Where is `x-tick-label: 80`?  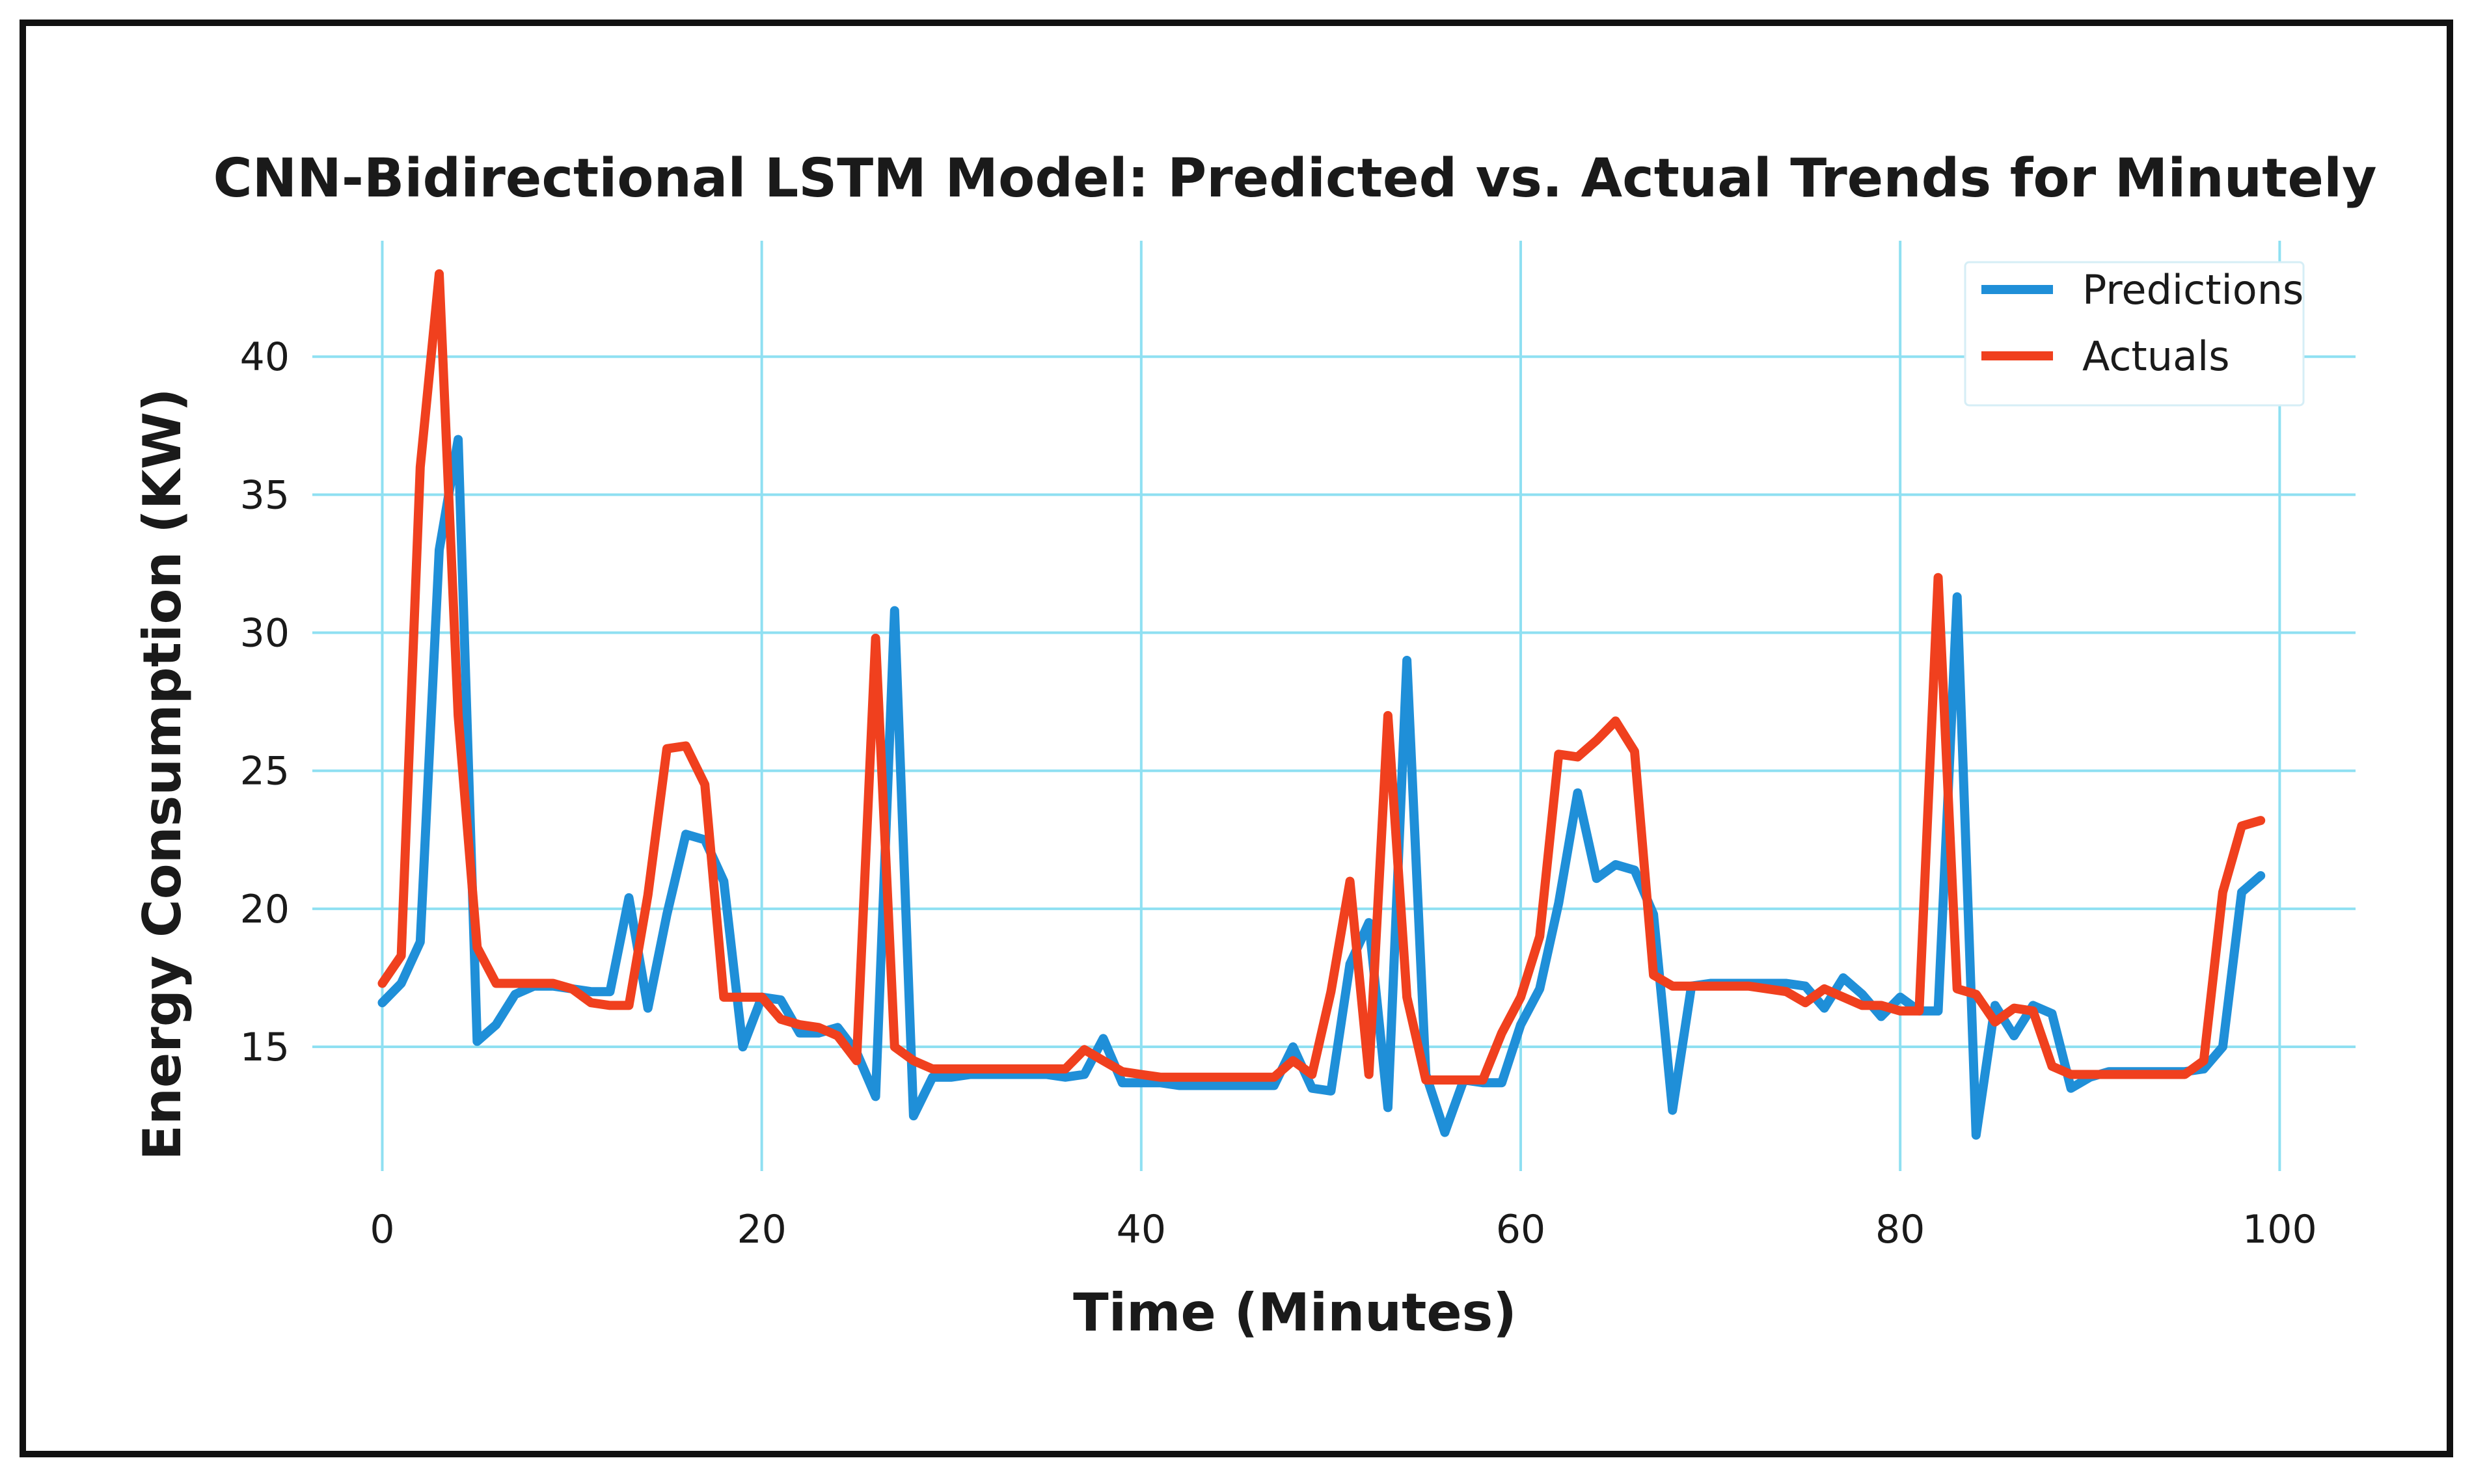
x-tick-label: 80 is located at coordinates (1900, 1229).